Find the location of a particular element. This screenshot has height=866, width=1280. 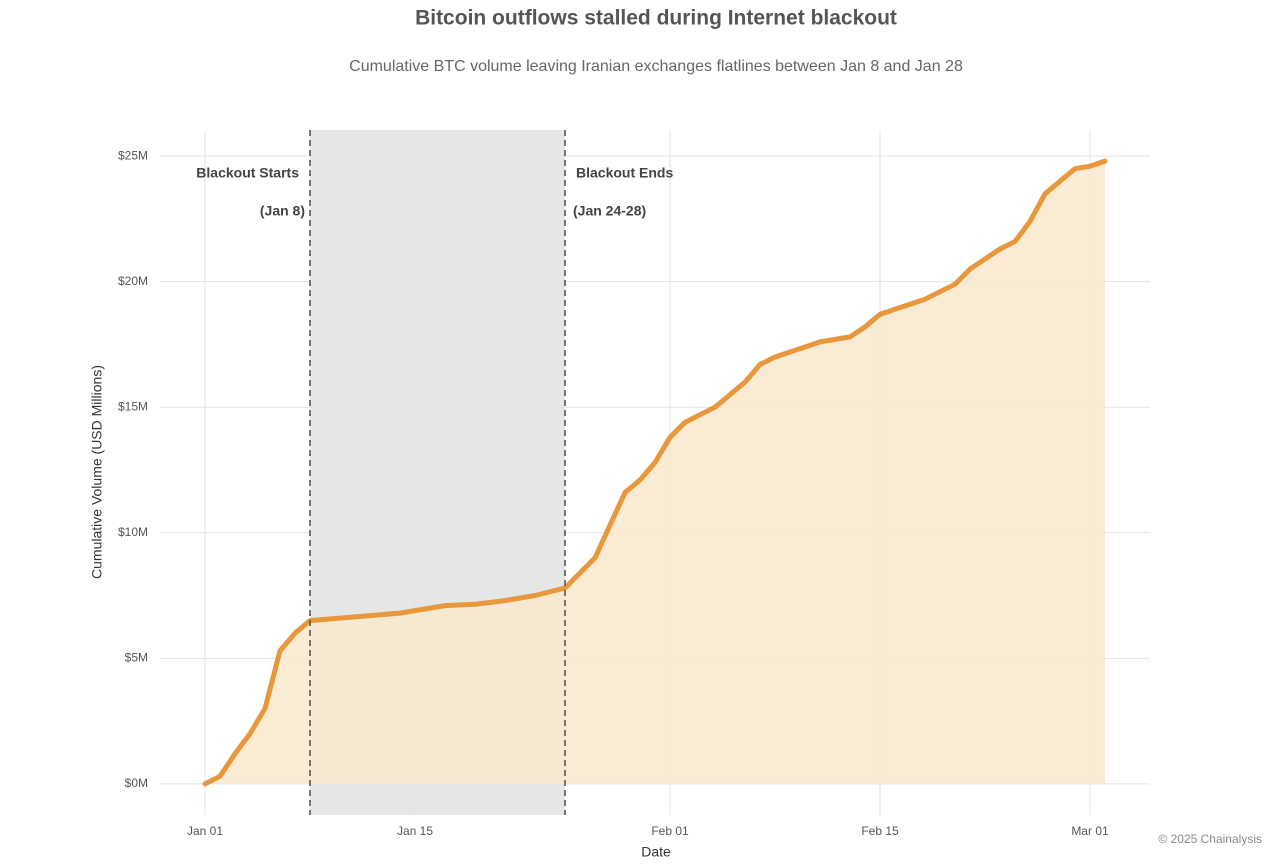

annotation: Blackout Ends is located at coordinates (624, 173).